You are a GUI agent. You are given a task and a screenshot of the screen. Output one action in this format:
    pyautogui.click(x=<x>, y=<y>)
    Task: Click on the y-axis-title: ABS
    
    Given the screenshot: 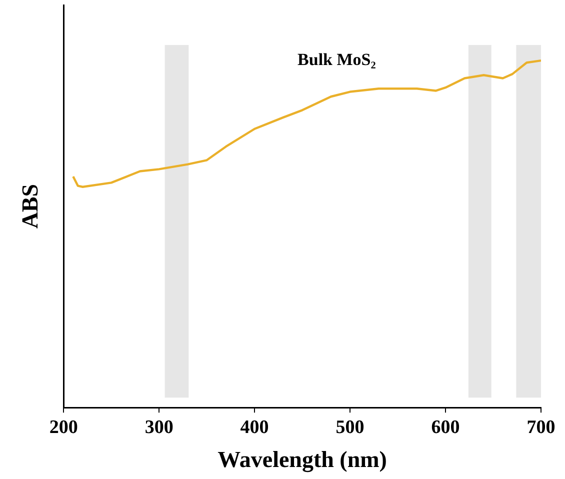 What is the action you would take?
    pyautogui.click(x=30, y=206)
    